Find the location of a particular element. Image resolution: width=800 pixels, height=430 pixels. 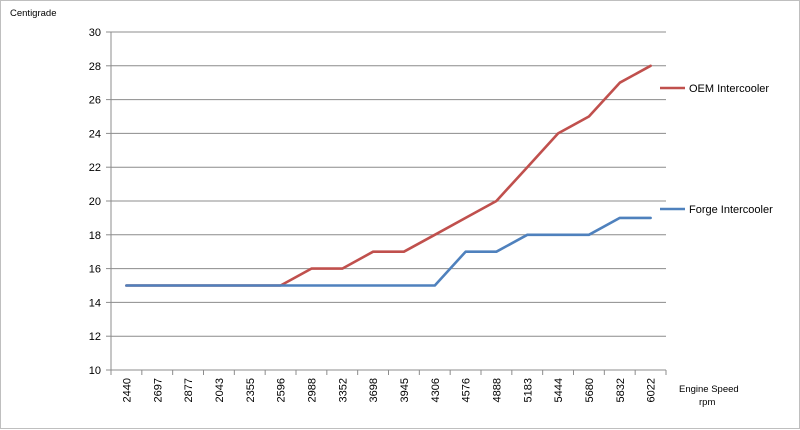

x-tick-label-2355: 2355 is located at coordinates (251, 390).